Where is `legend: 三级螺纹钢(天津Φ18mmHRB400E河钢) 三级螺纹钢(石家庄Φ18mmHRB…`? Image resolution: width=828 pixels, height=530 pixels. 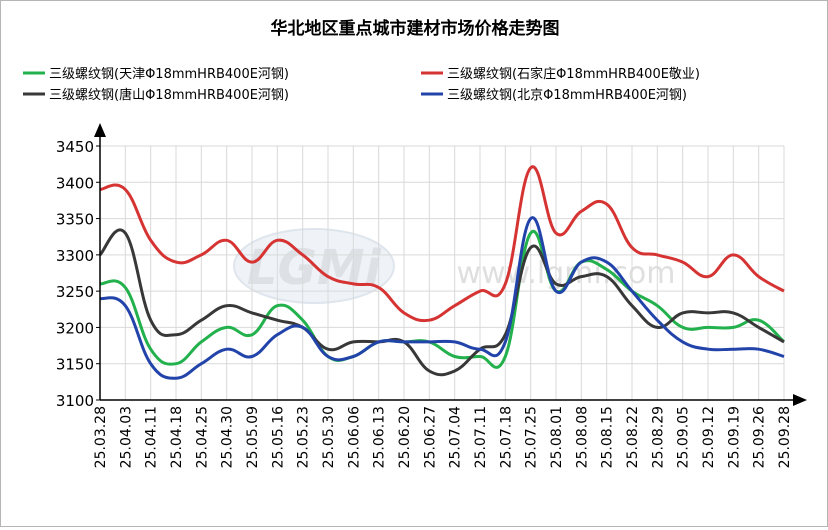 legend: 三级螺纹钢(天津Φ18mmHRB400E河钢) 三级螺纹钢(石家庄Φ18mmHRB… is located at coordinates (361, 84).